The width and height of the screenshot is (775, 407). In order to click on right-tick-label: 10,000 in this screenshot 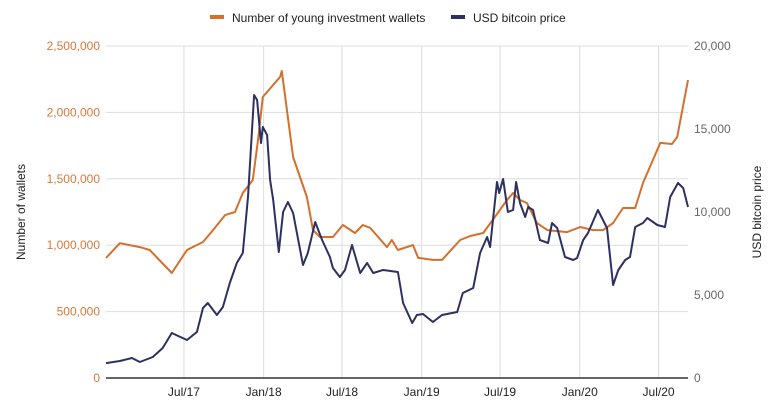, I will do `click(712, 212)`.